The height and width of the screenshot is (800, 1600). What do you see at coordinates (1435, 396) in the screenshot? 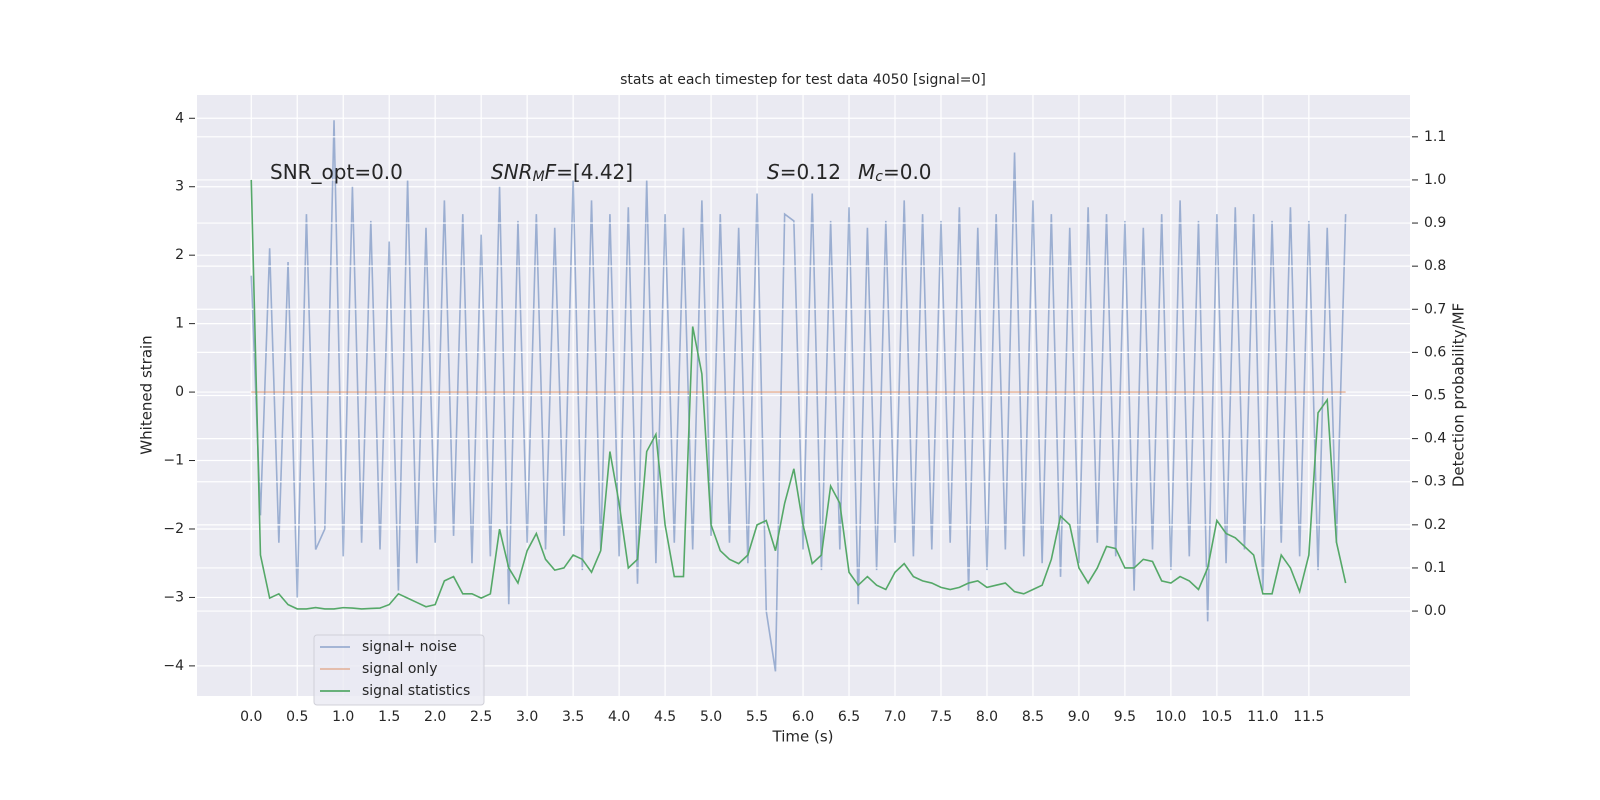
I see `y2-tick-label: 0.5` at bounding box center [1435, 396].